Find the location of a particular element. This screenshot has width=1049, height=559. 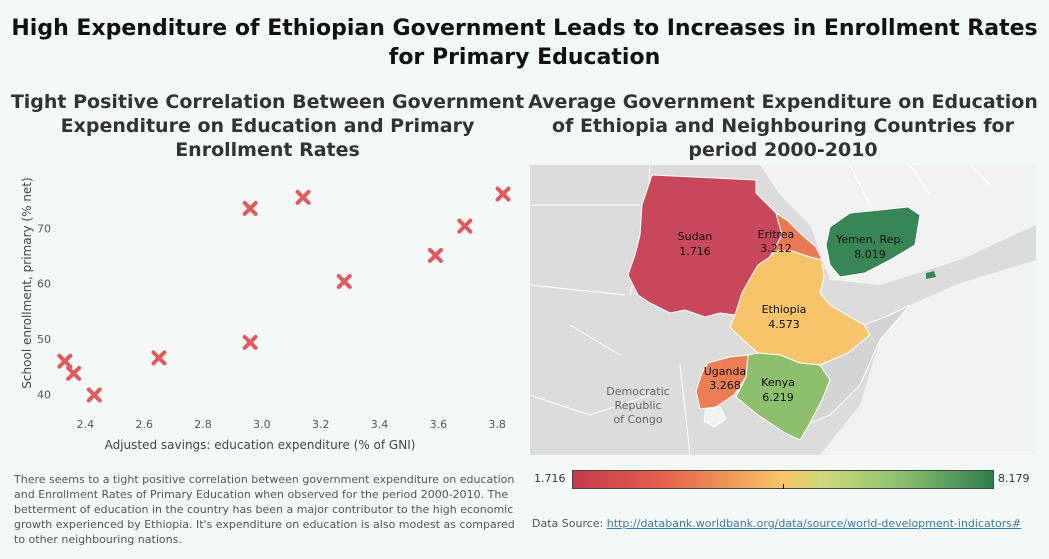

uganda-value: 3.268 is located at coordinates (725, 385).